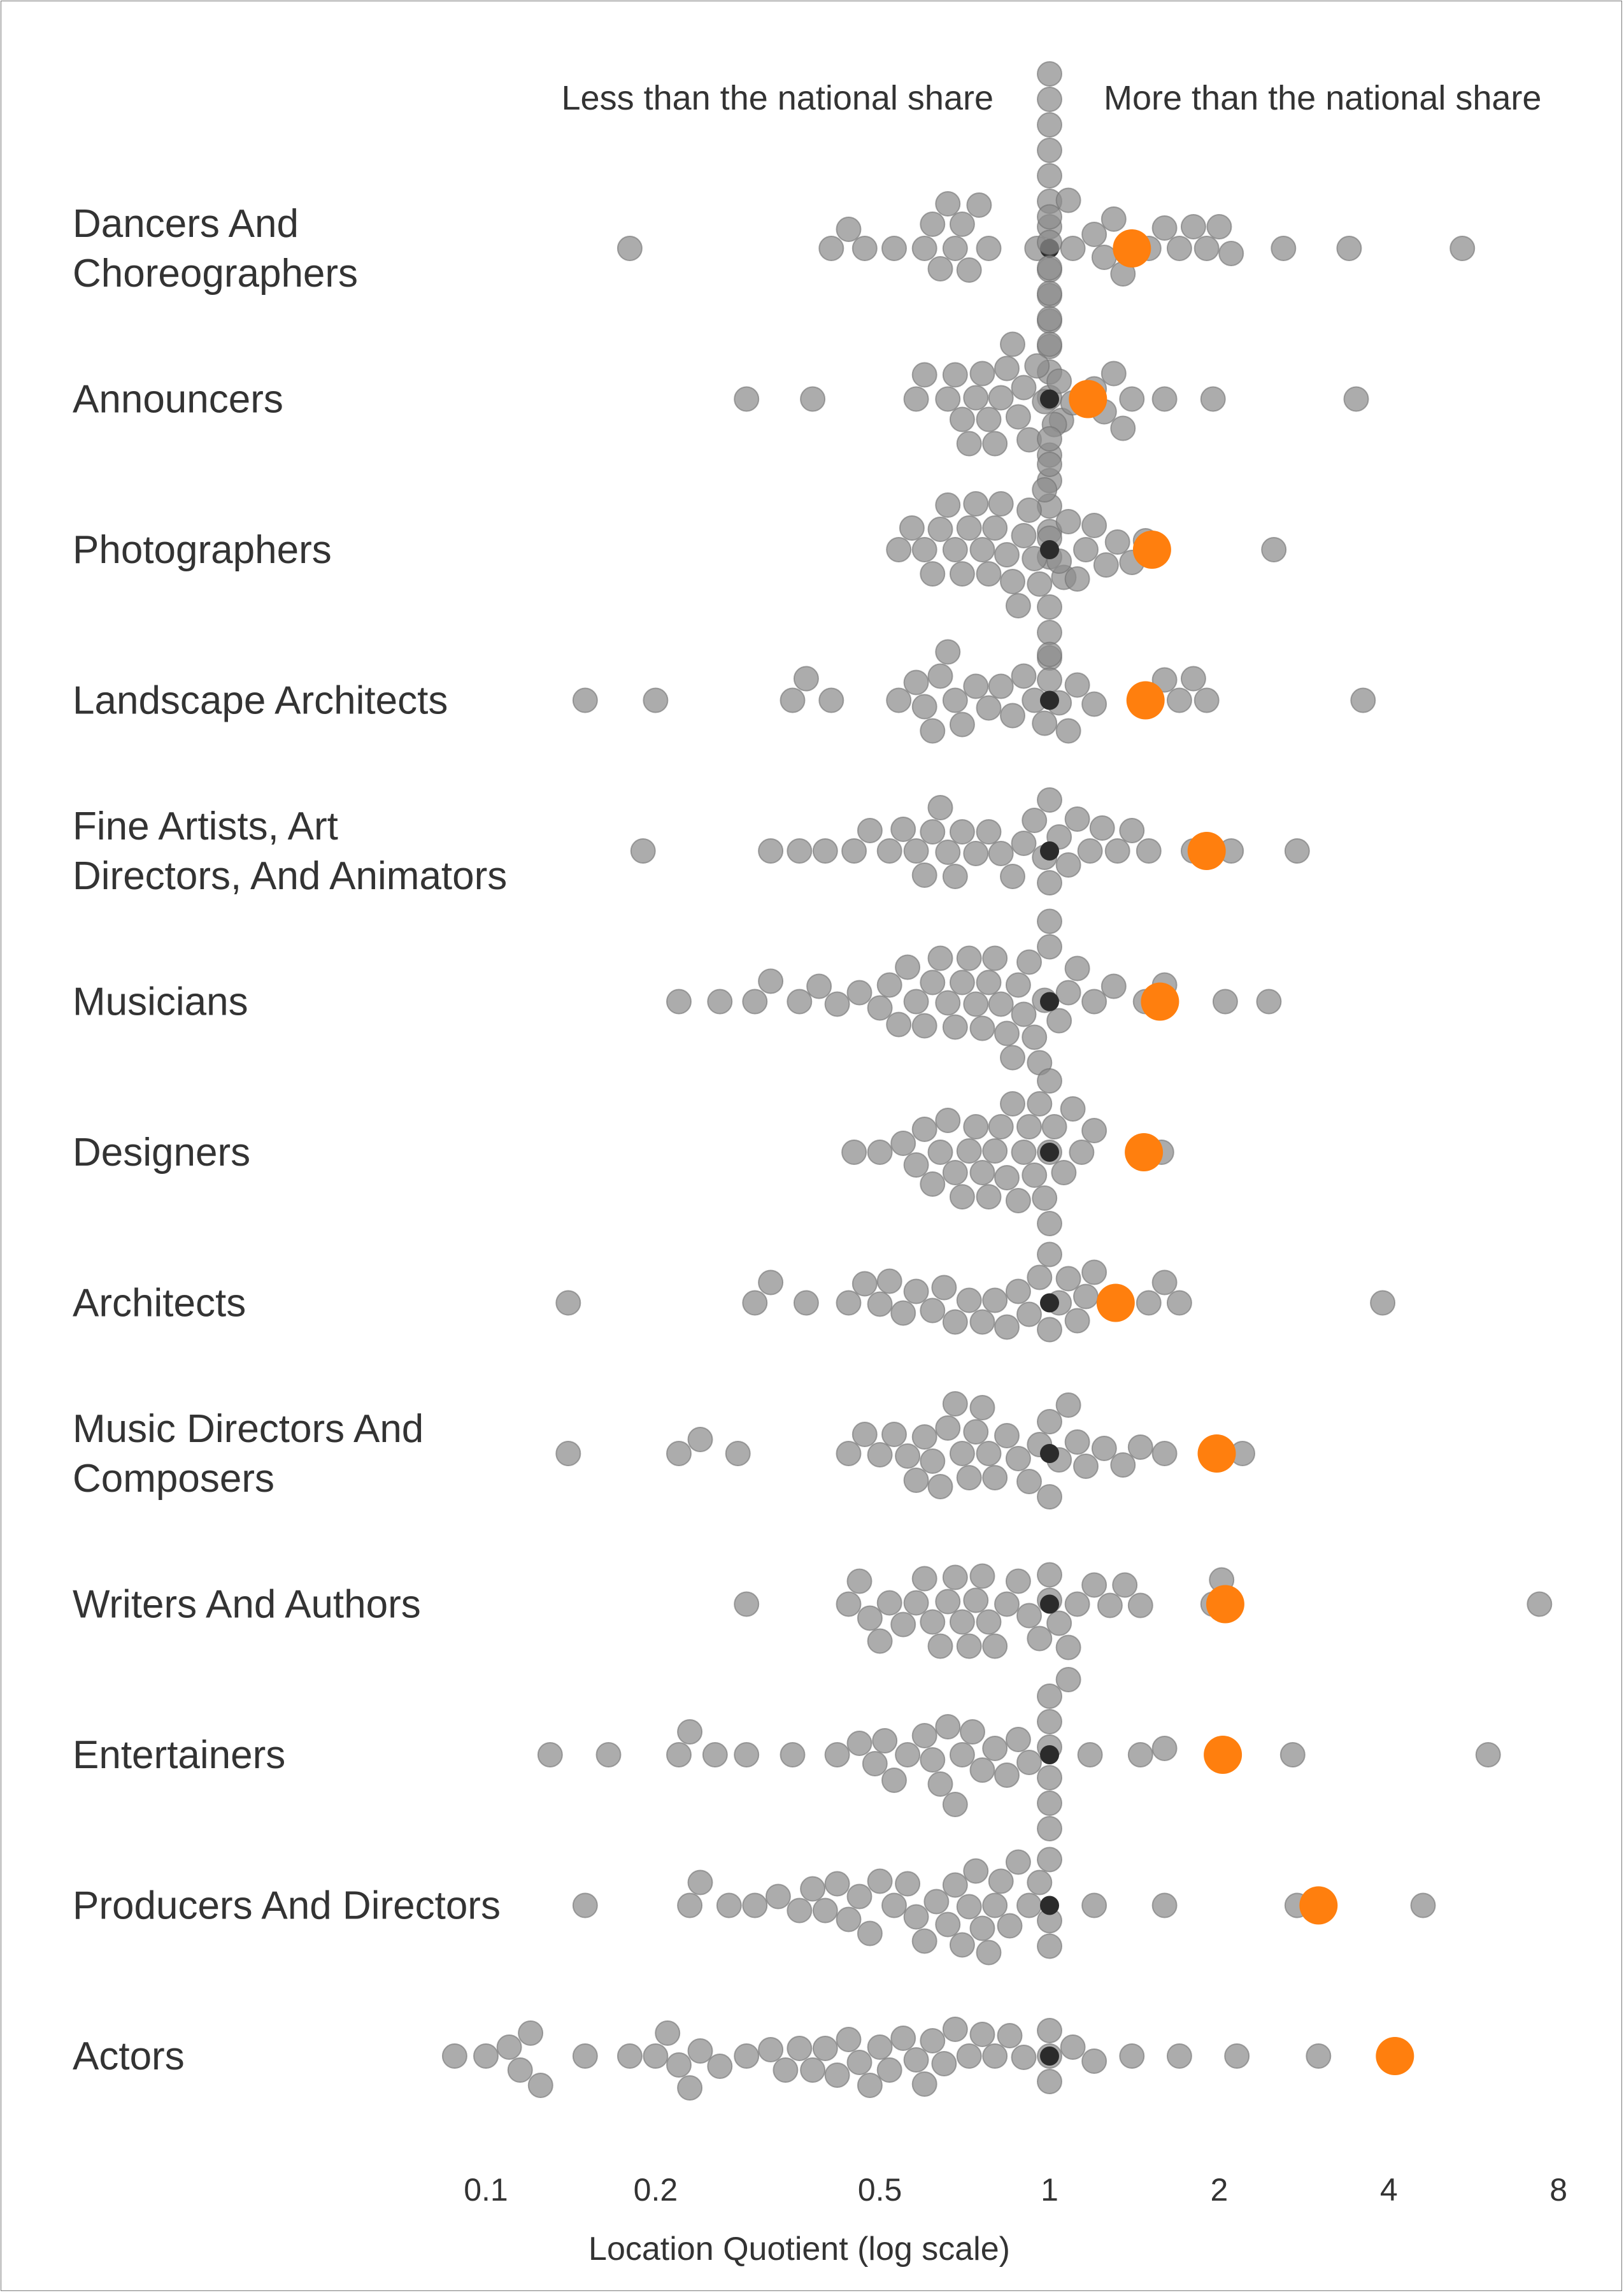  What do you see at coordinates (1049, 2190) in the screenshot?
I see `x-tick-label: 1` at bounding box center [1049, 2190].